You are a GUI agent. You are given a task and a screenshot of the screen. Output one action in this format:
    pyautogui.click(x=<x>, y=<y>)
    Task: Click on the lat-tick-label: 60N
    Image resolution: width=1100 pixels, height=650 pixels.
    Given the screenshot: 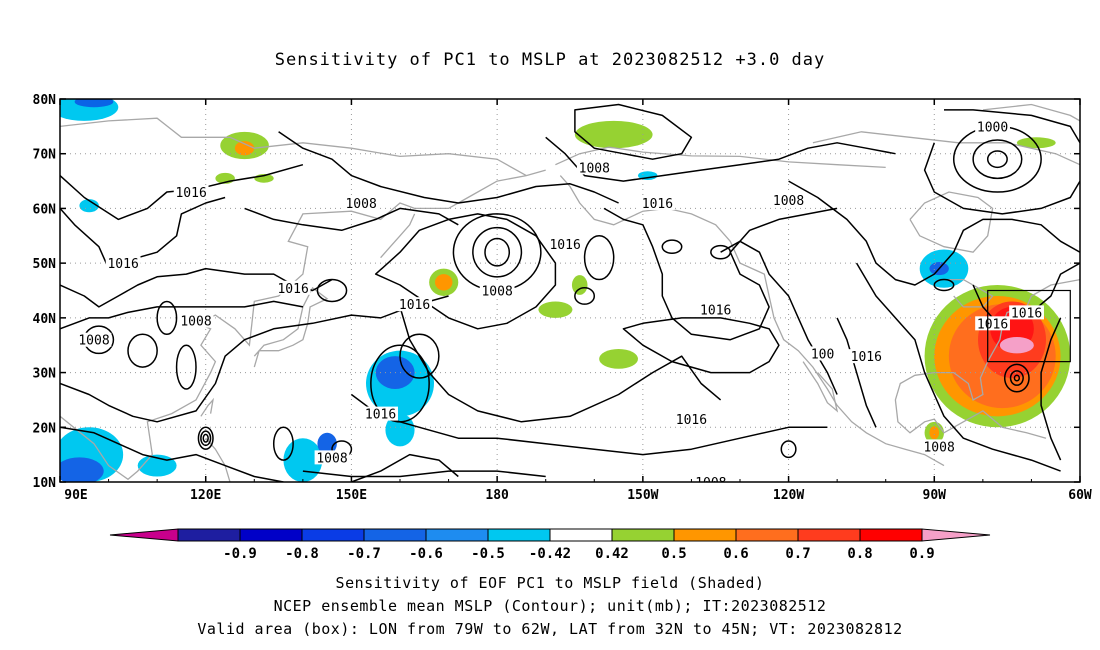 What is the action you would take?
    pyautogui.click(x=45, y=209)
    